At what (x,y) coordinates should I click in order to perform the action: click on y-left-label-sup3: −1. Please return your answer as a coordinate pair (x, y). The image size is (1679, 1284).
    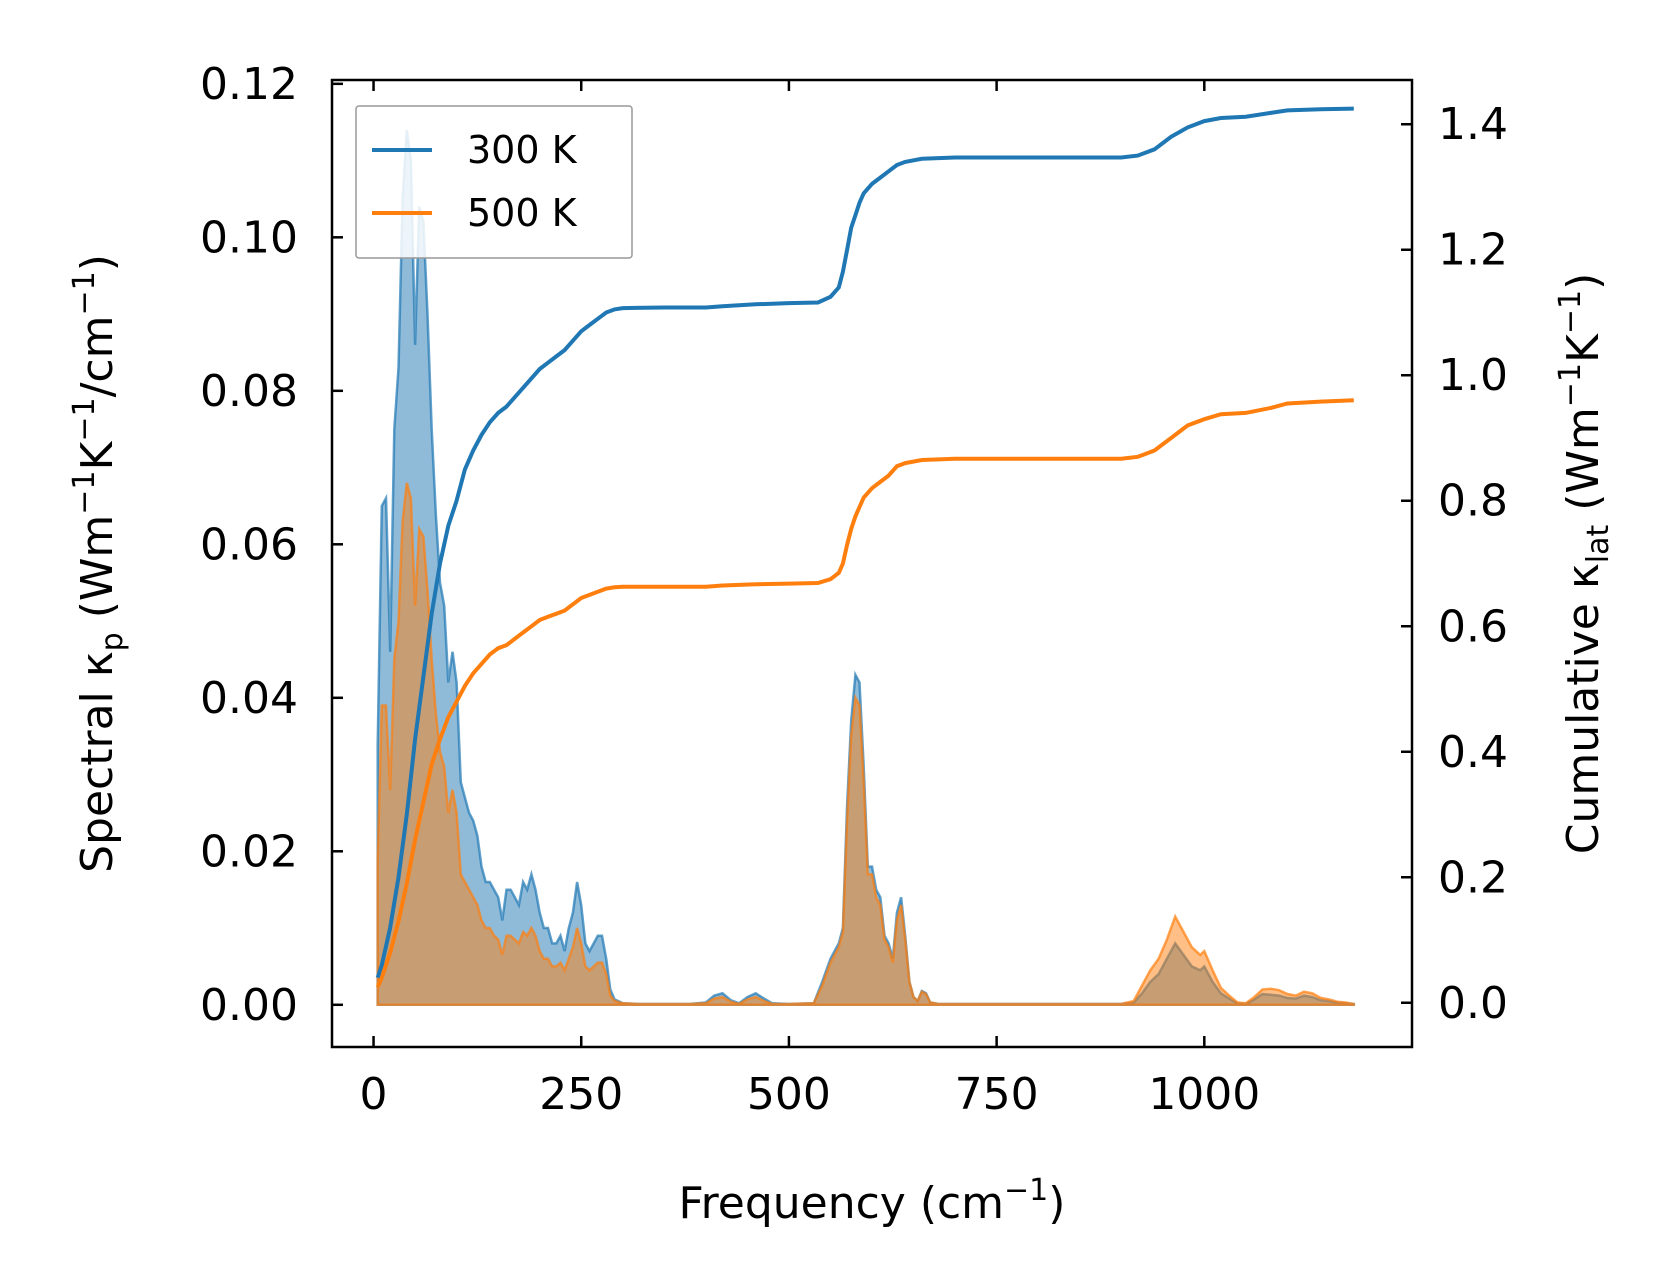
    Looking at the image, I should click on (84, 293).